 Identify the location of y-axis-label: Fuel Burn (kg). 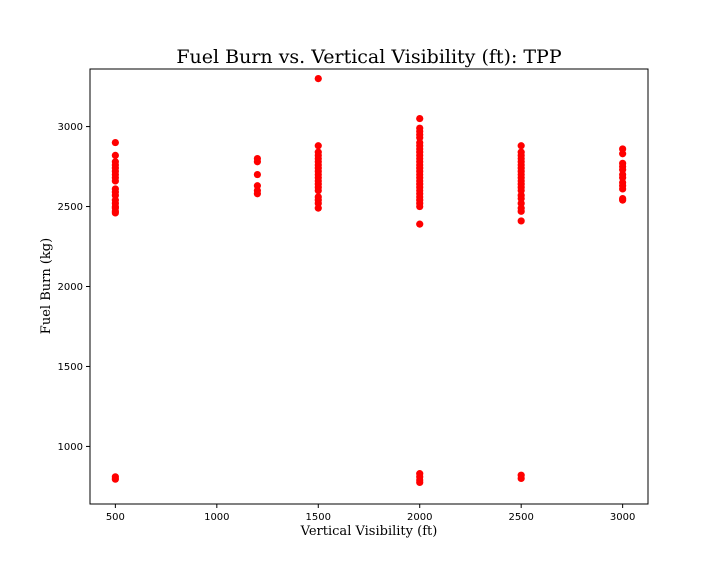
(46, 286).